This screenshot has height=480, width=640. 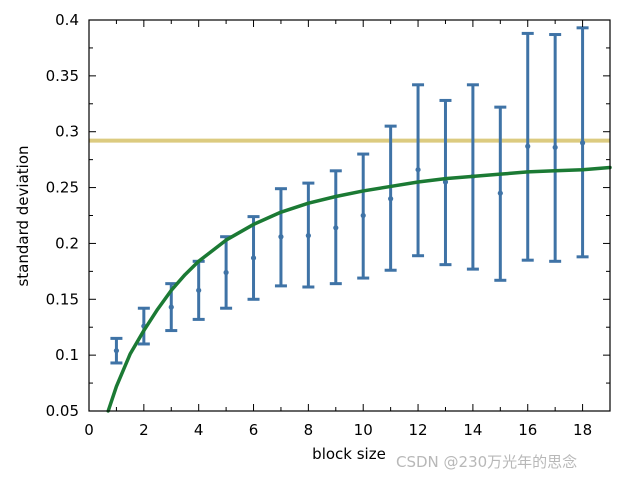 I want to click on y-tick-label: 0.3, so click(x=67, y=132).